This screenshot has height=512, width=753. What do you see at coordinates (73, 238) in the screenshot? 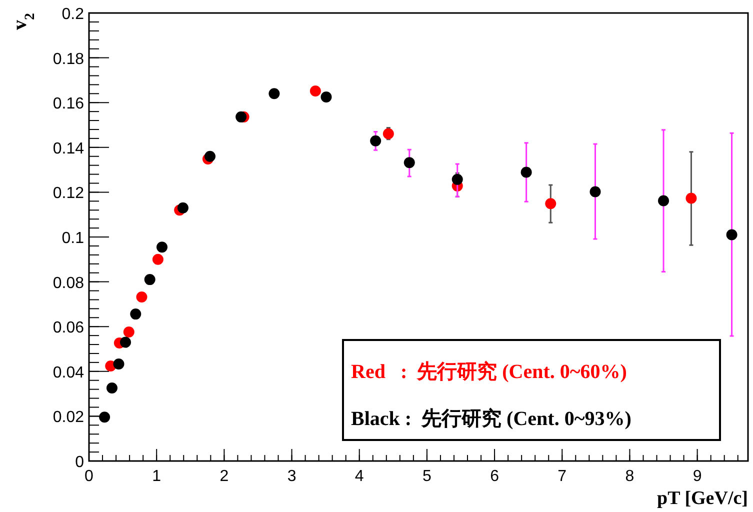
I see `y-tick-label: 0.1` at bounding box center [73, 238].